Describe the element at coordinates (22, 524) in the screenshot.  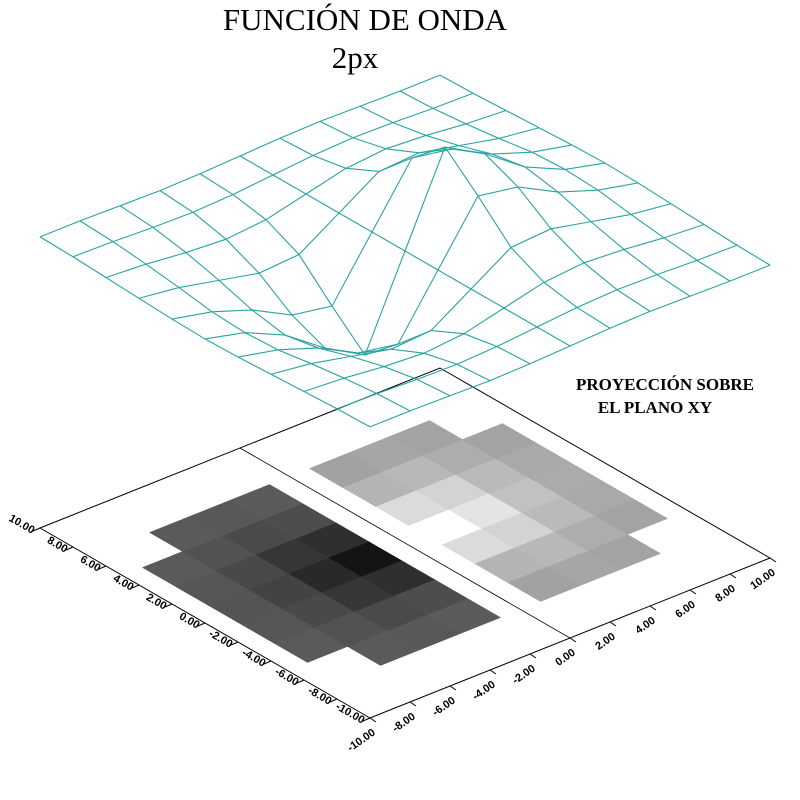
I see `y-tick-label: 10.00` at that location.